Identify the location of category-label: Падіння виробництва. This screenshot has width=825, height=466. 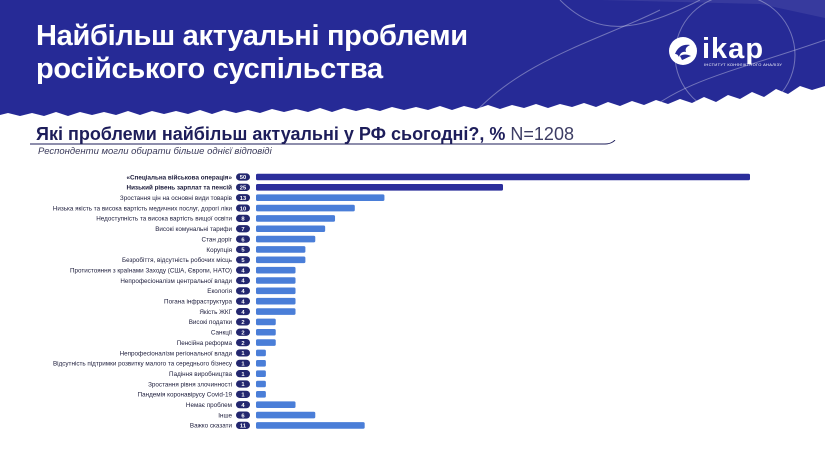
(200, 374).